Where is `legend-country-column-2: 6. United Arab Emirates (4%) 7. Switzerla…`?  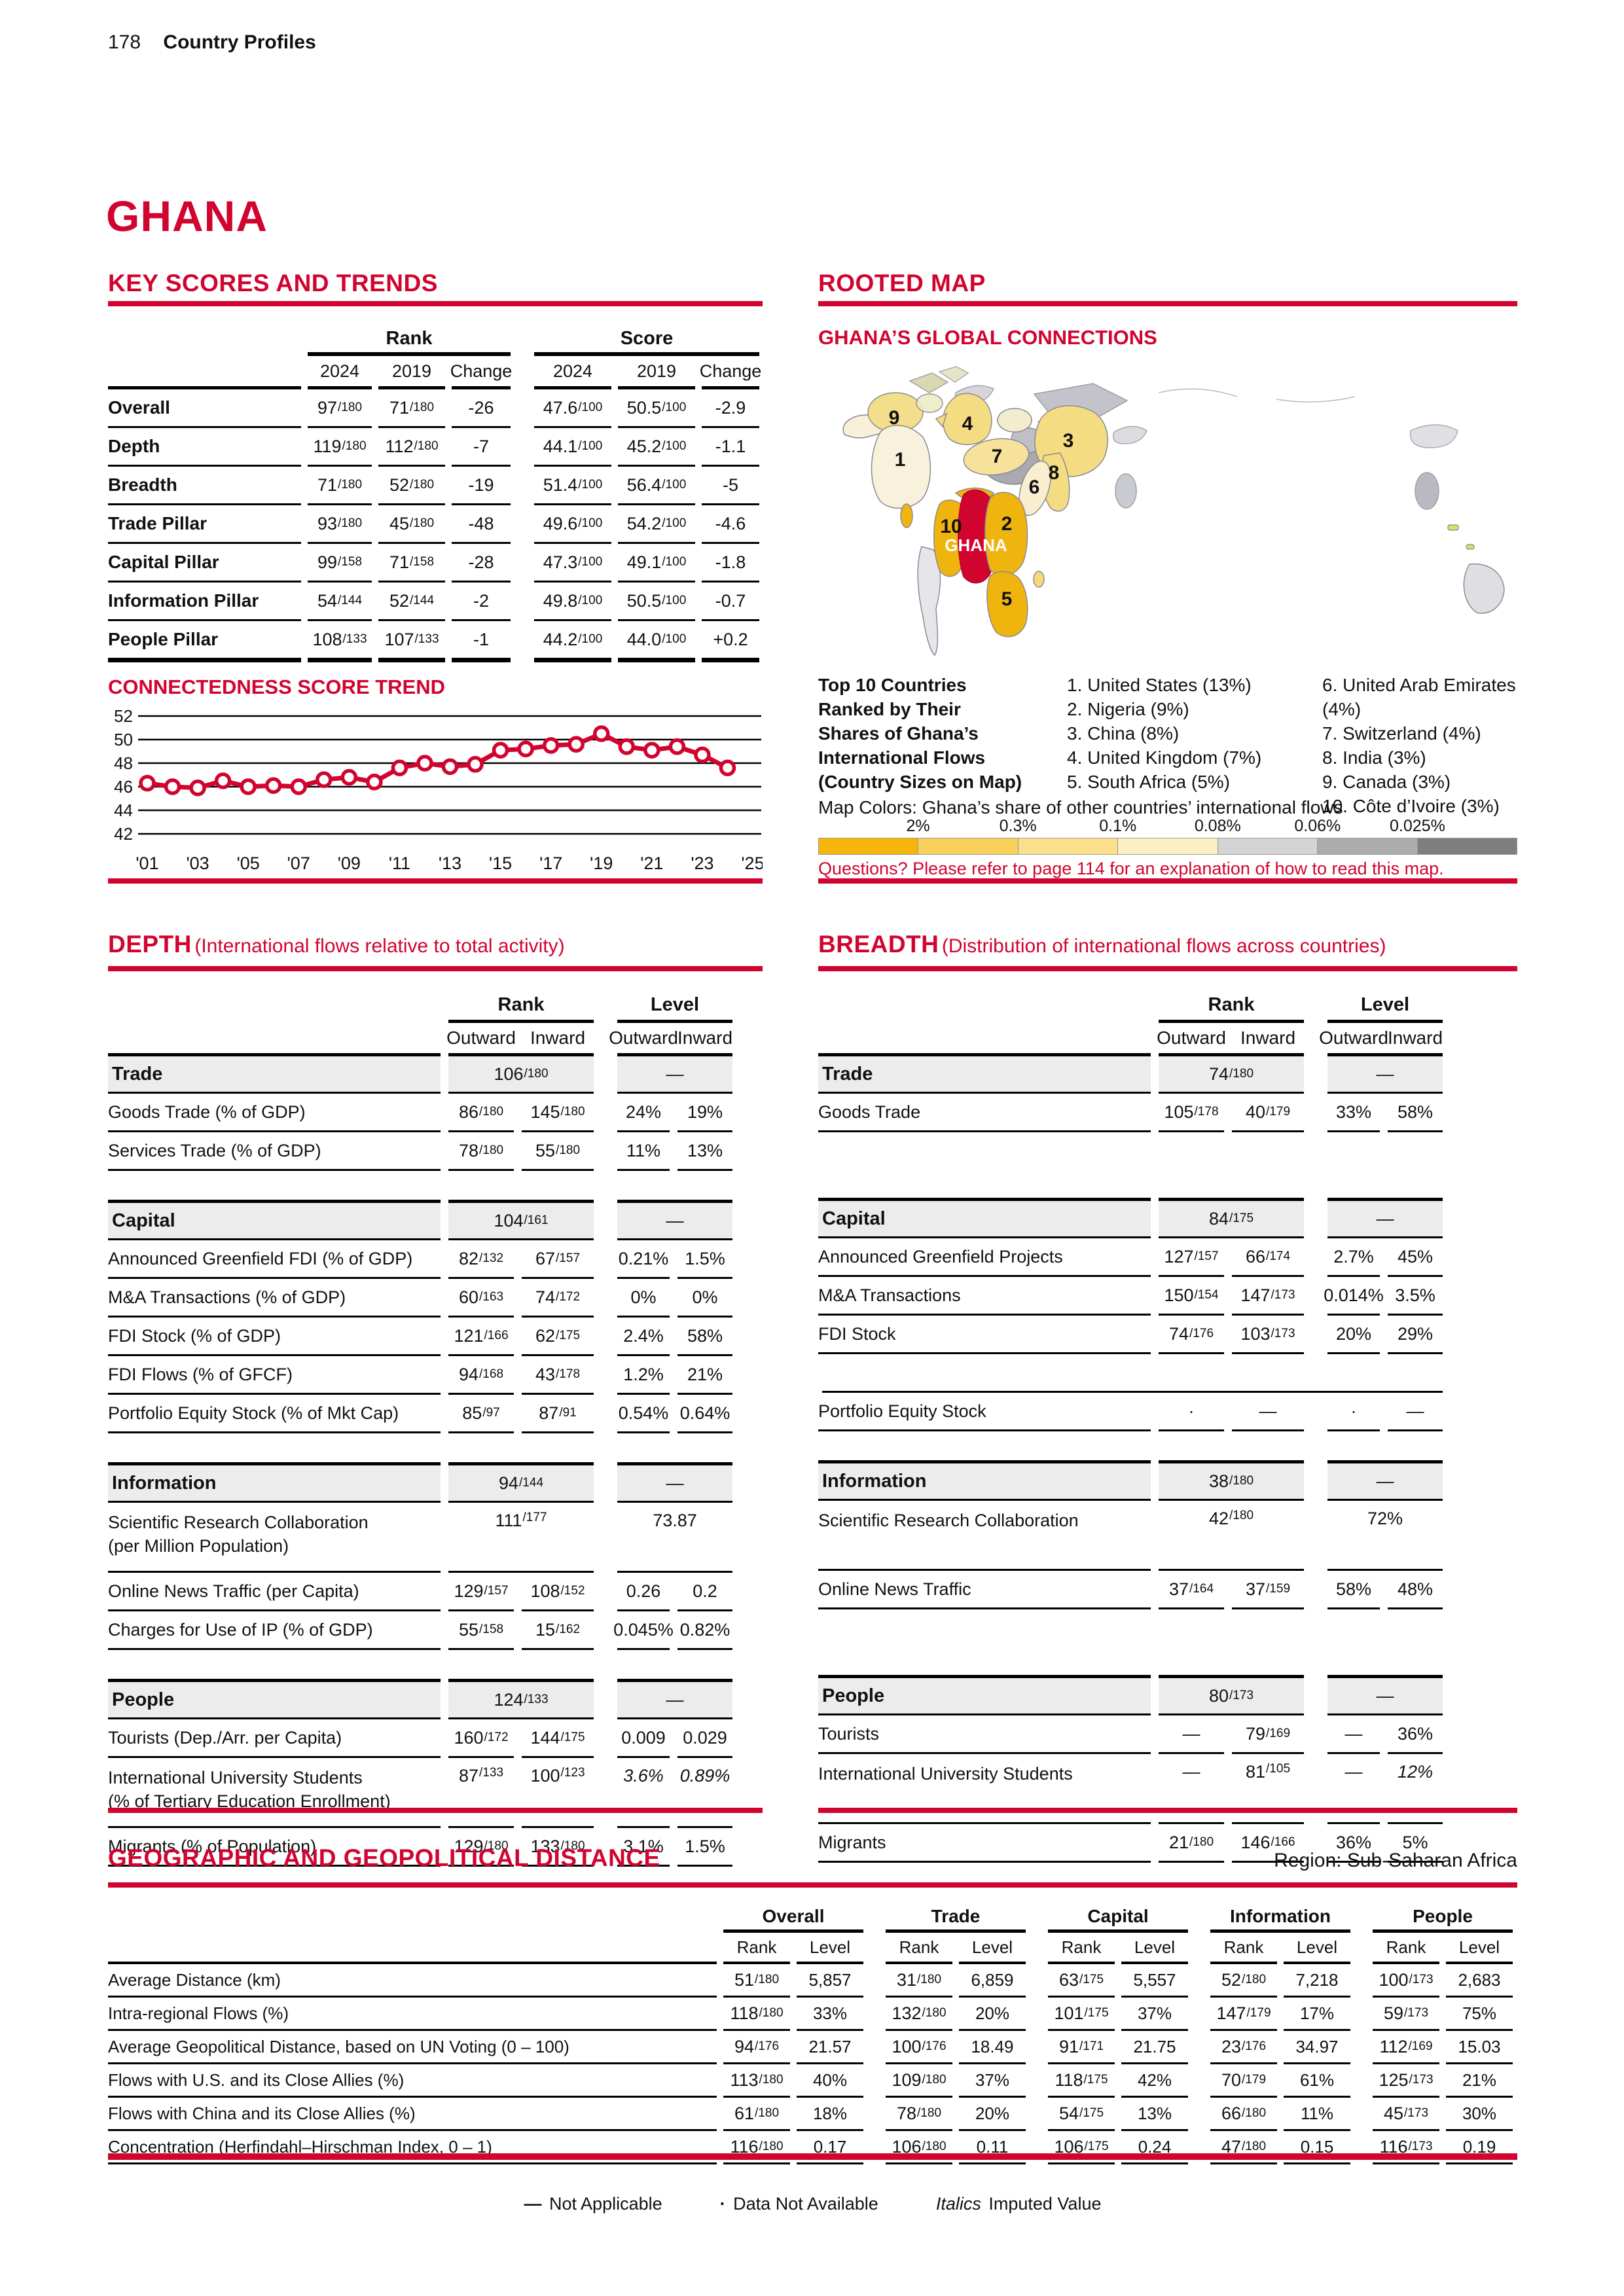
legend-country-column-2: 6. United Arab Emirates (4%) 7. Switzerla… is located at coordinates (1419, 745).